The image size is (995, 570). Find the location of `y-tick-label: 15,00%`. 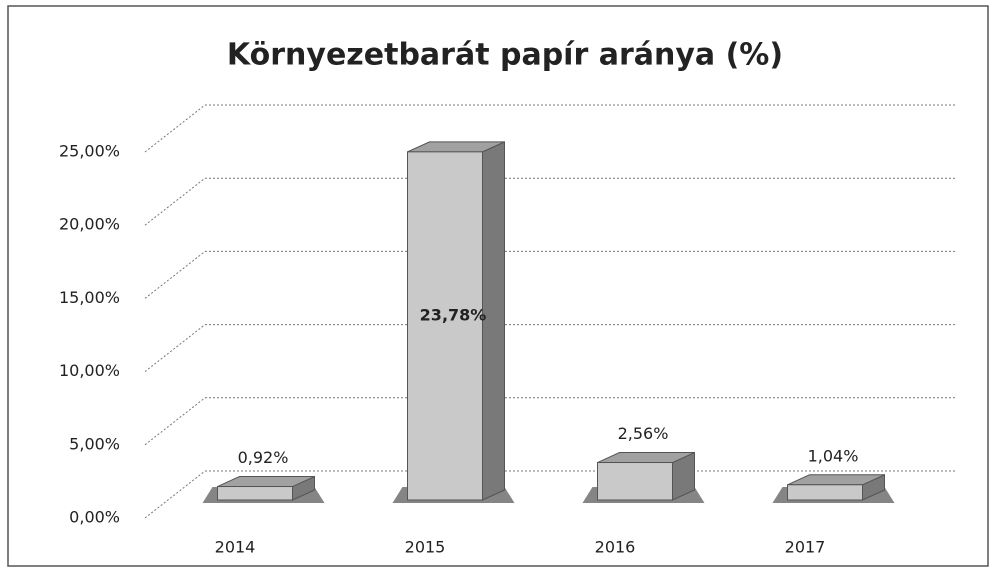

y-tick-label: 15,00% is located at coordinates (89, 297).